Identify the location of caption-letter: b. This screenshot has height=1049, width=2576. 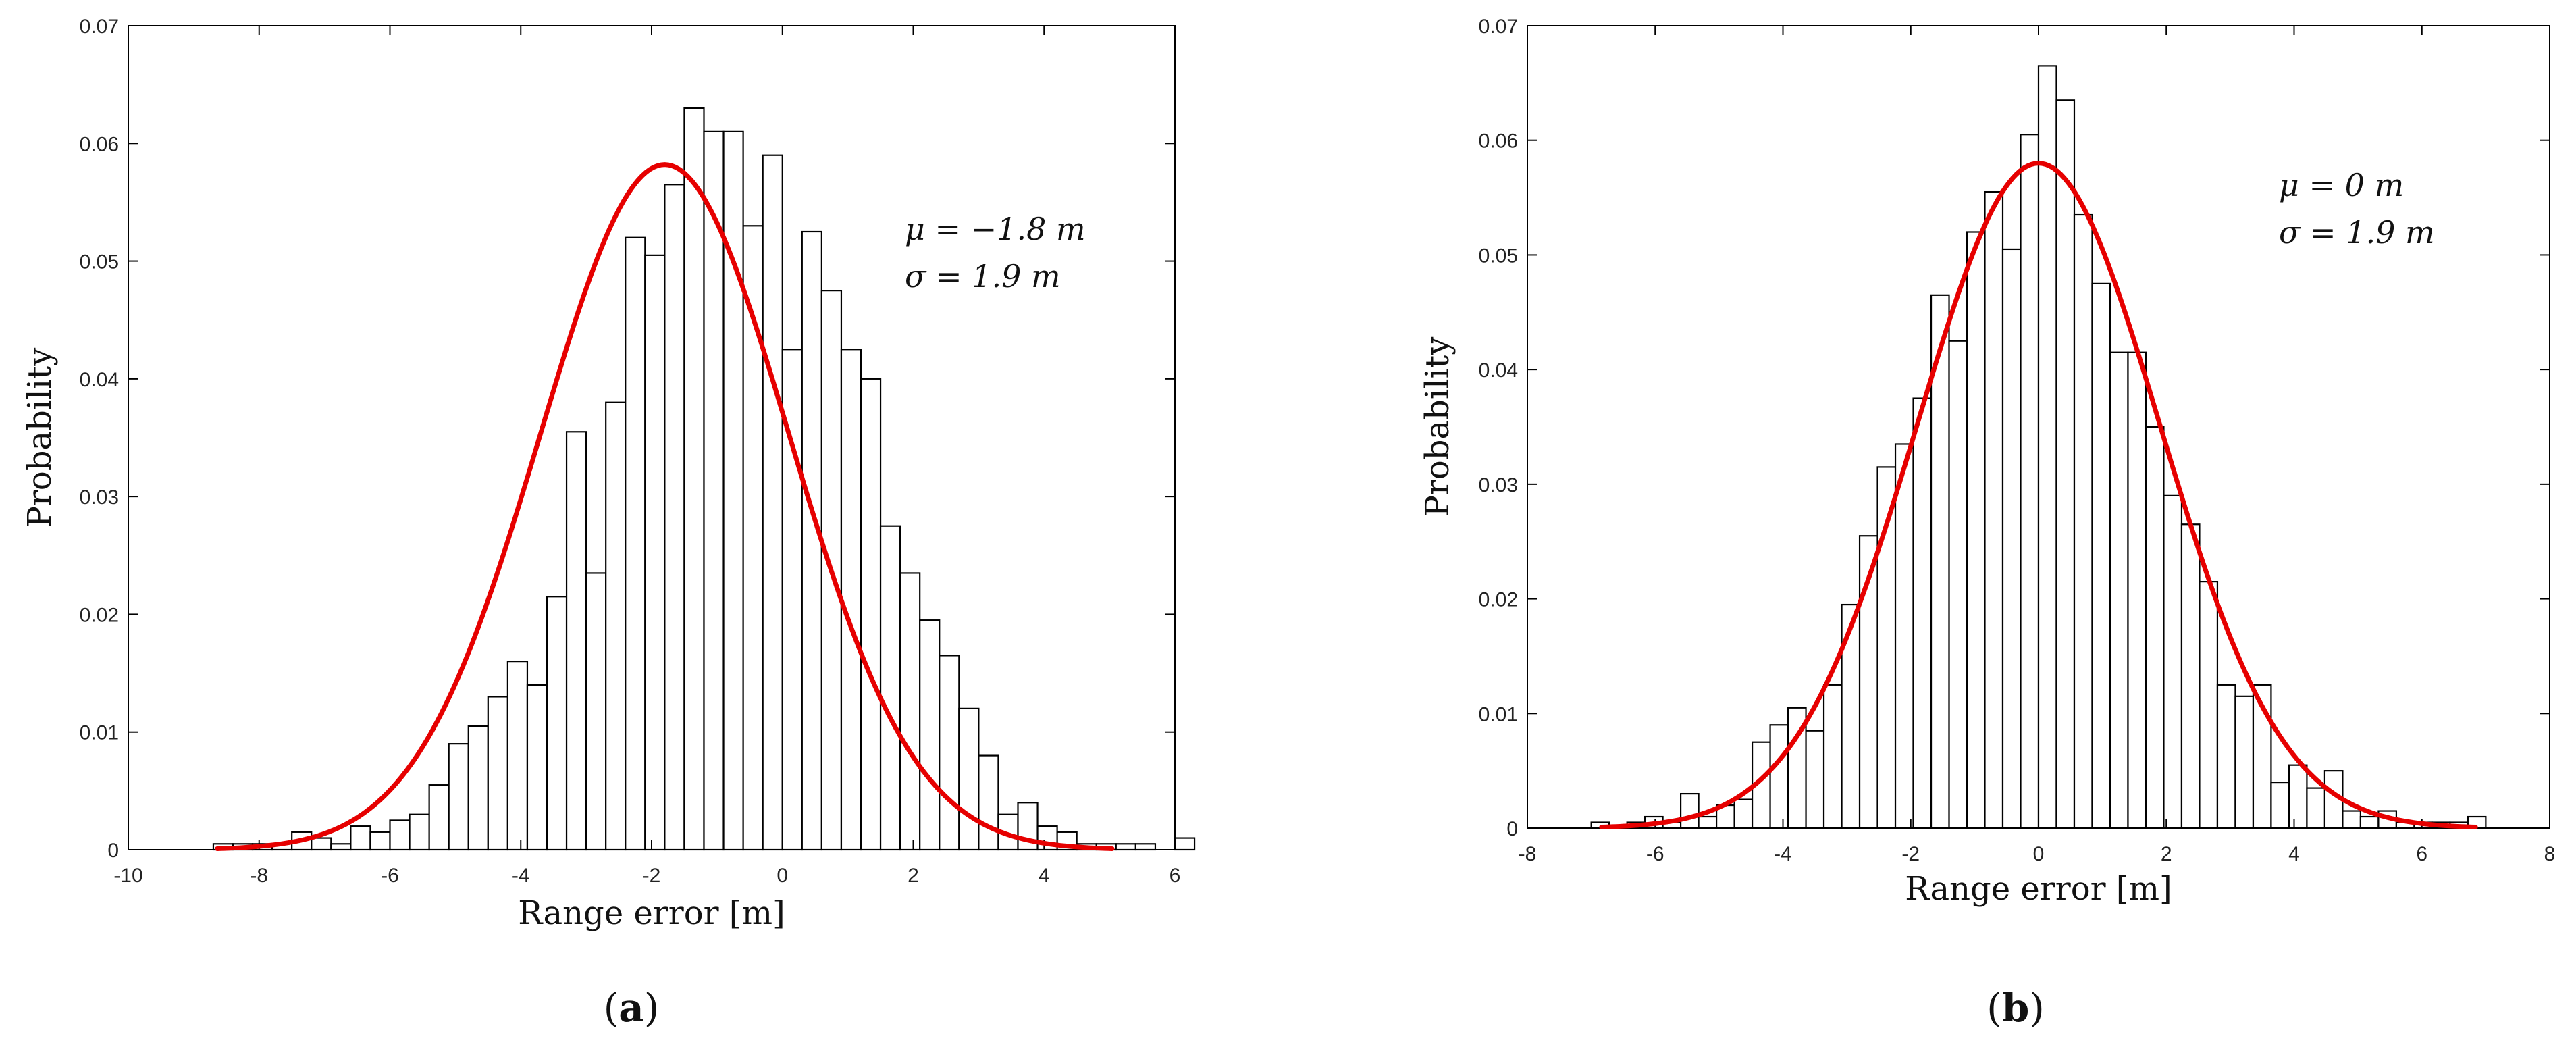
(2016, 1008).